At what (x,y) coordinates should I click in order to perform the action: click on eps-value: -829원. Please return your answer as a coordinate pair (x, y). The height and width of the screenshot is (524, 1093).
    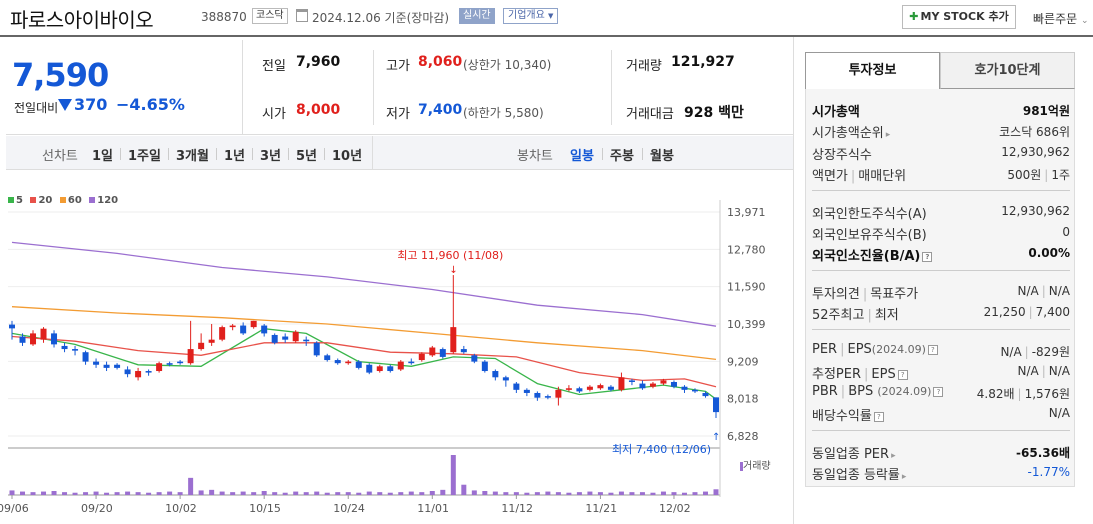
    Looking at the image, I should click on (1050, 352).